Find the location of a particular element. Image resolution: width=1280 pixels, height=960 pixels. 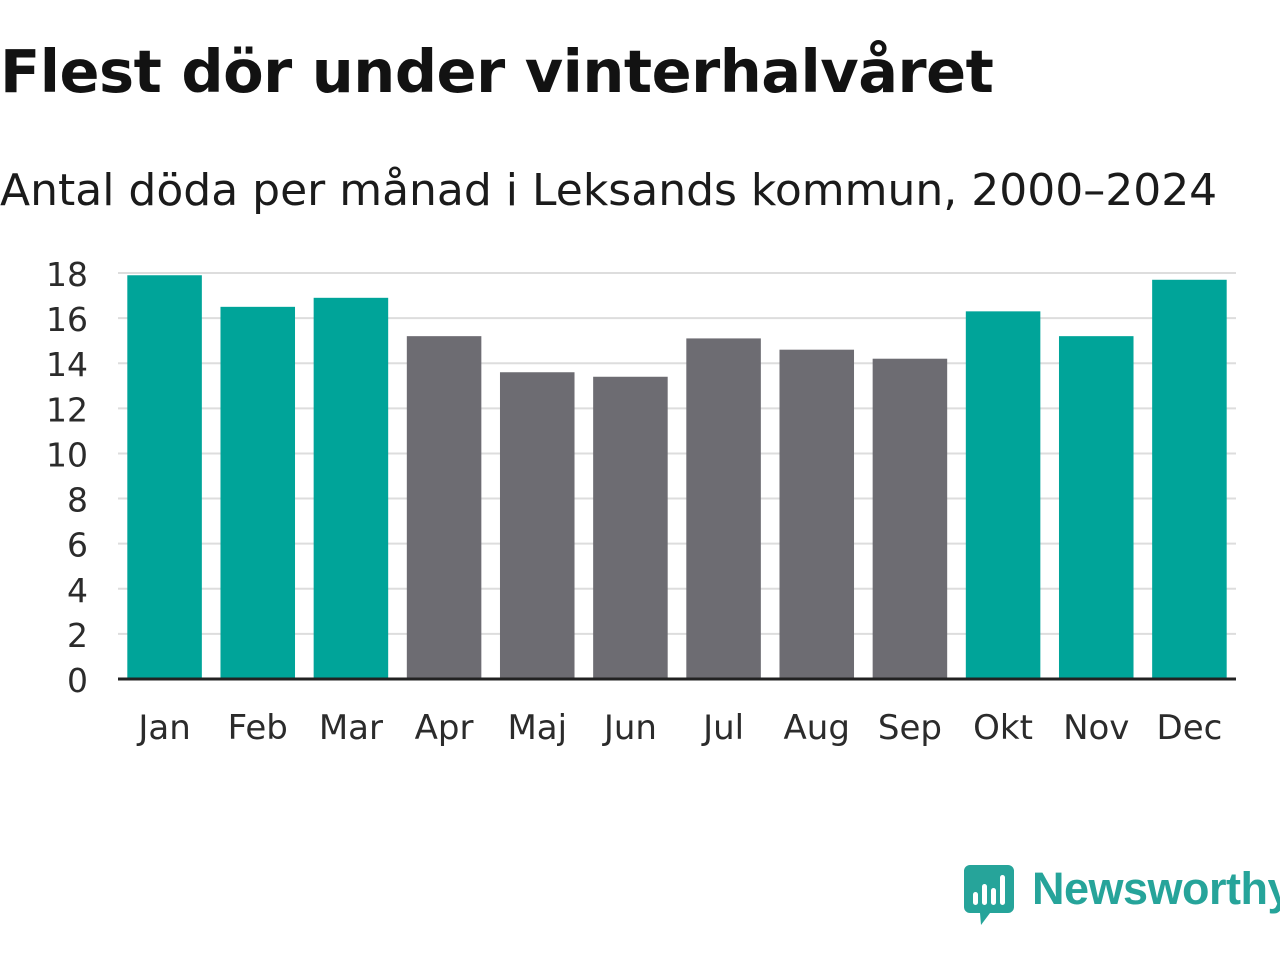

x-tick-label-nov: Nov is located at coordinates (1096, 728).